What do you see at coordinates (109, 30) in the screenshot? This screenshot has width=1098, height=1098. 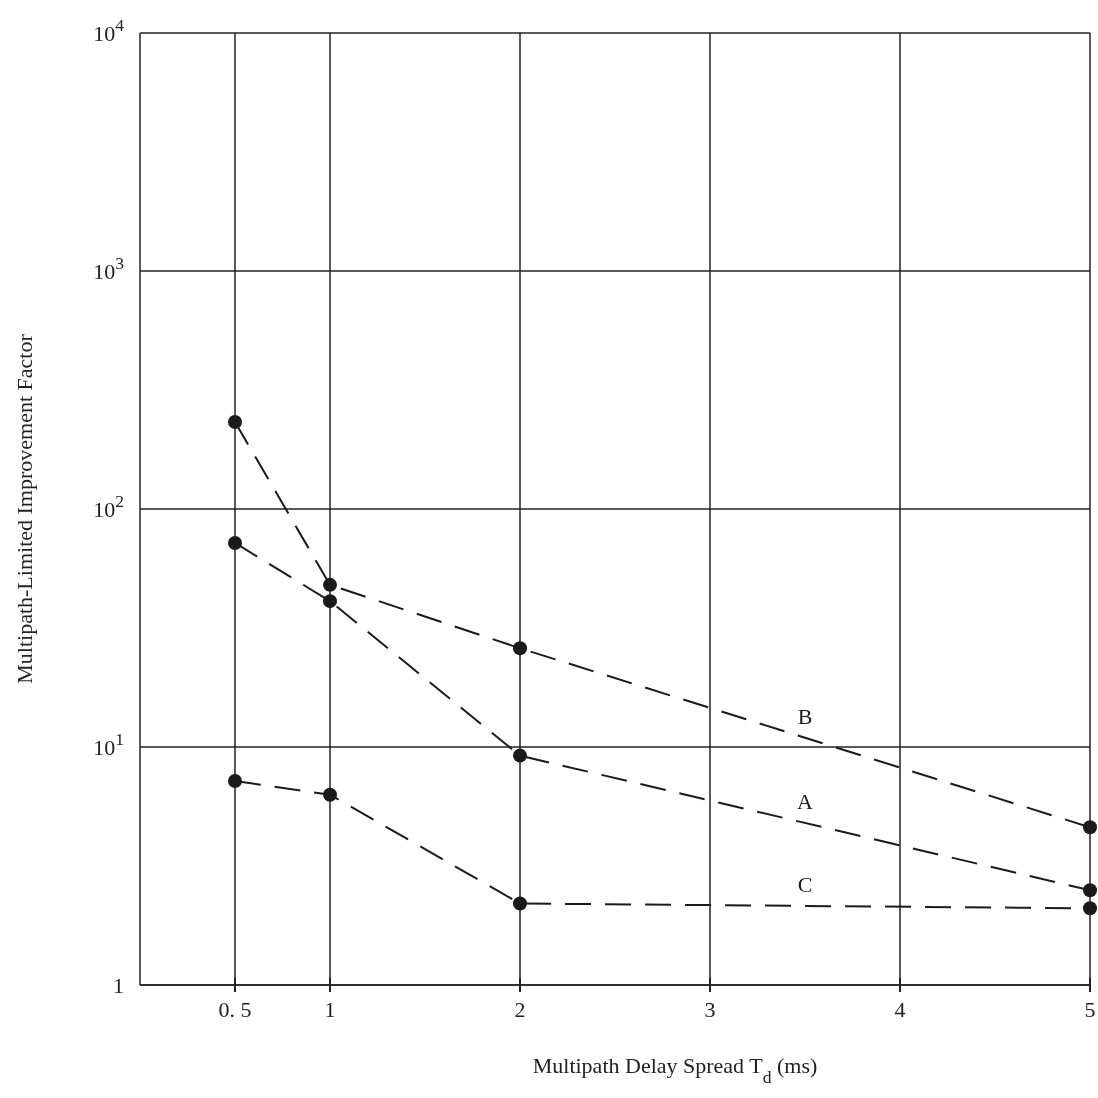 I see `y-tick-label: 10$^{4}$` at bounding box center [109, 30].